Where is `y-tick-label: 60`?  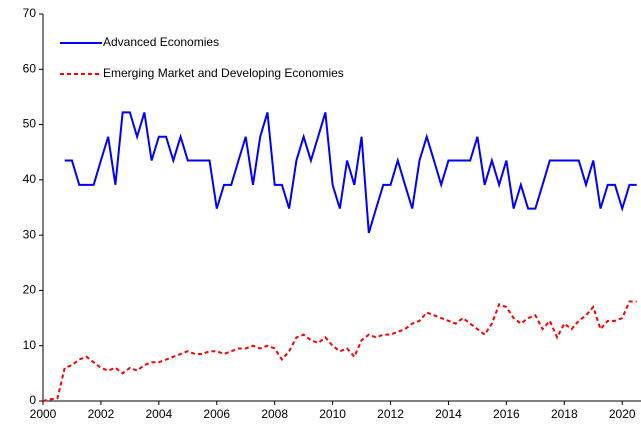
y-tick-label: 60 is located at coordinates (30, 68).